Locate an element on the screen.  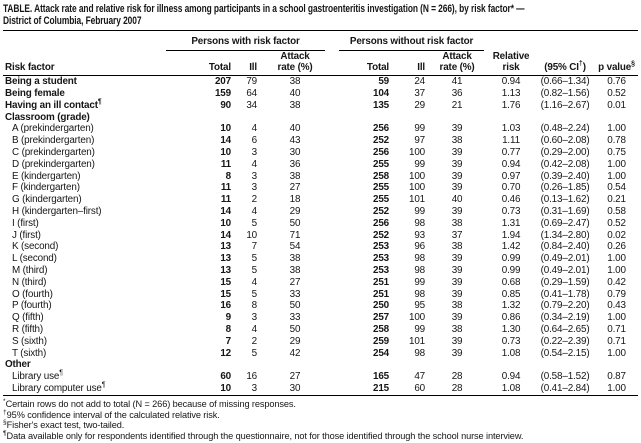
row-label: R (fifth) is located at coordinates (28, 330).